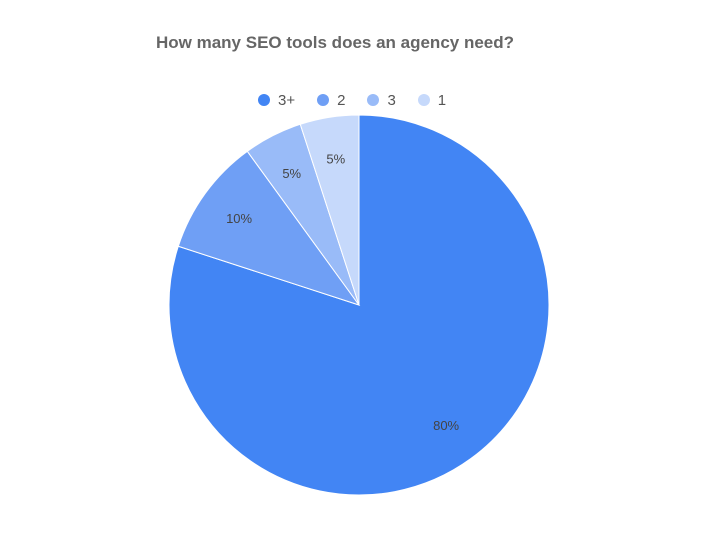 This screenshot has height=547, width=727. I want to click on legend-item-2: 2, so click(331, 100).